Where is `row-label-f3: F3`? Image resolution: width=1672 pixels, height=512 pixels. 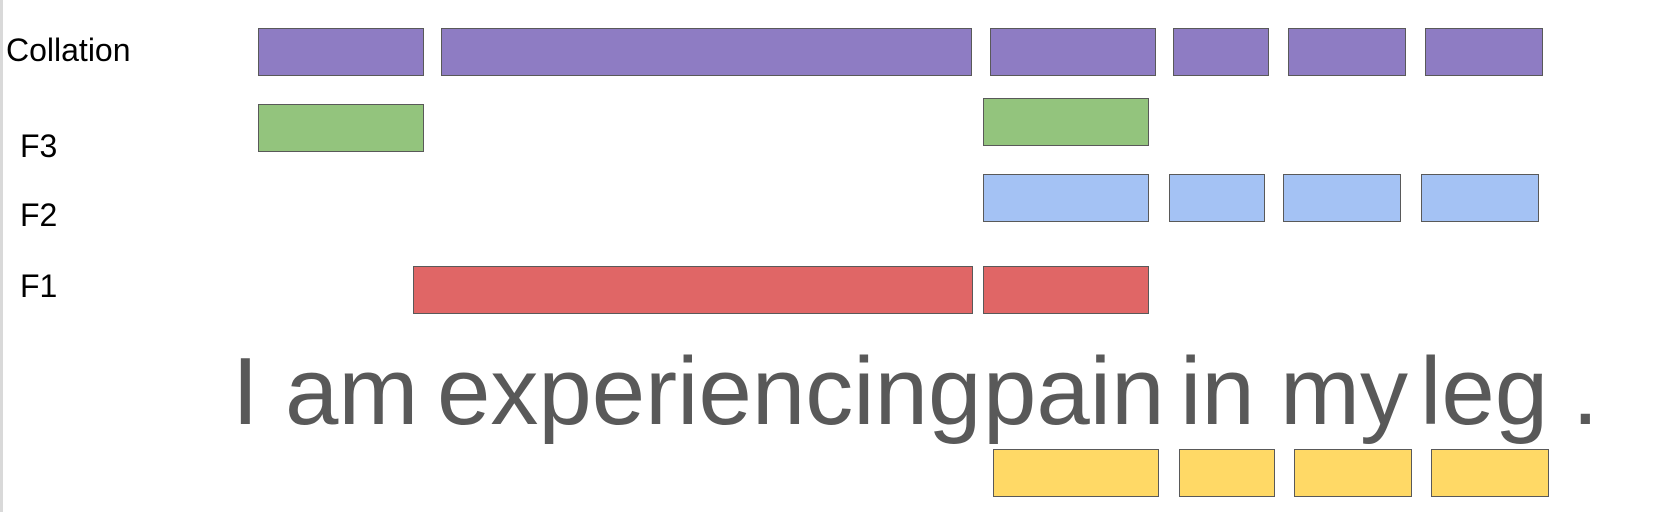
row-label-f3: F3 is located at coordinates (39, 146).